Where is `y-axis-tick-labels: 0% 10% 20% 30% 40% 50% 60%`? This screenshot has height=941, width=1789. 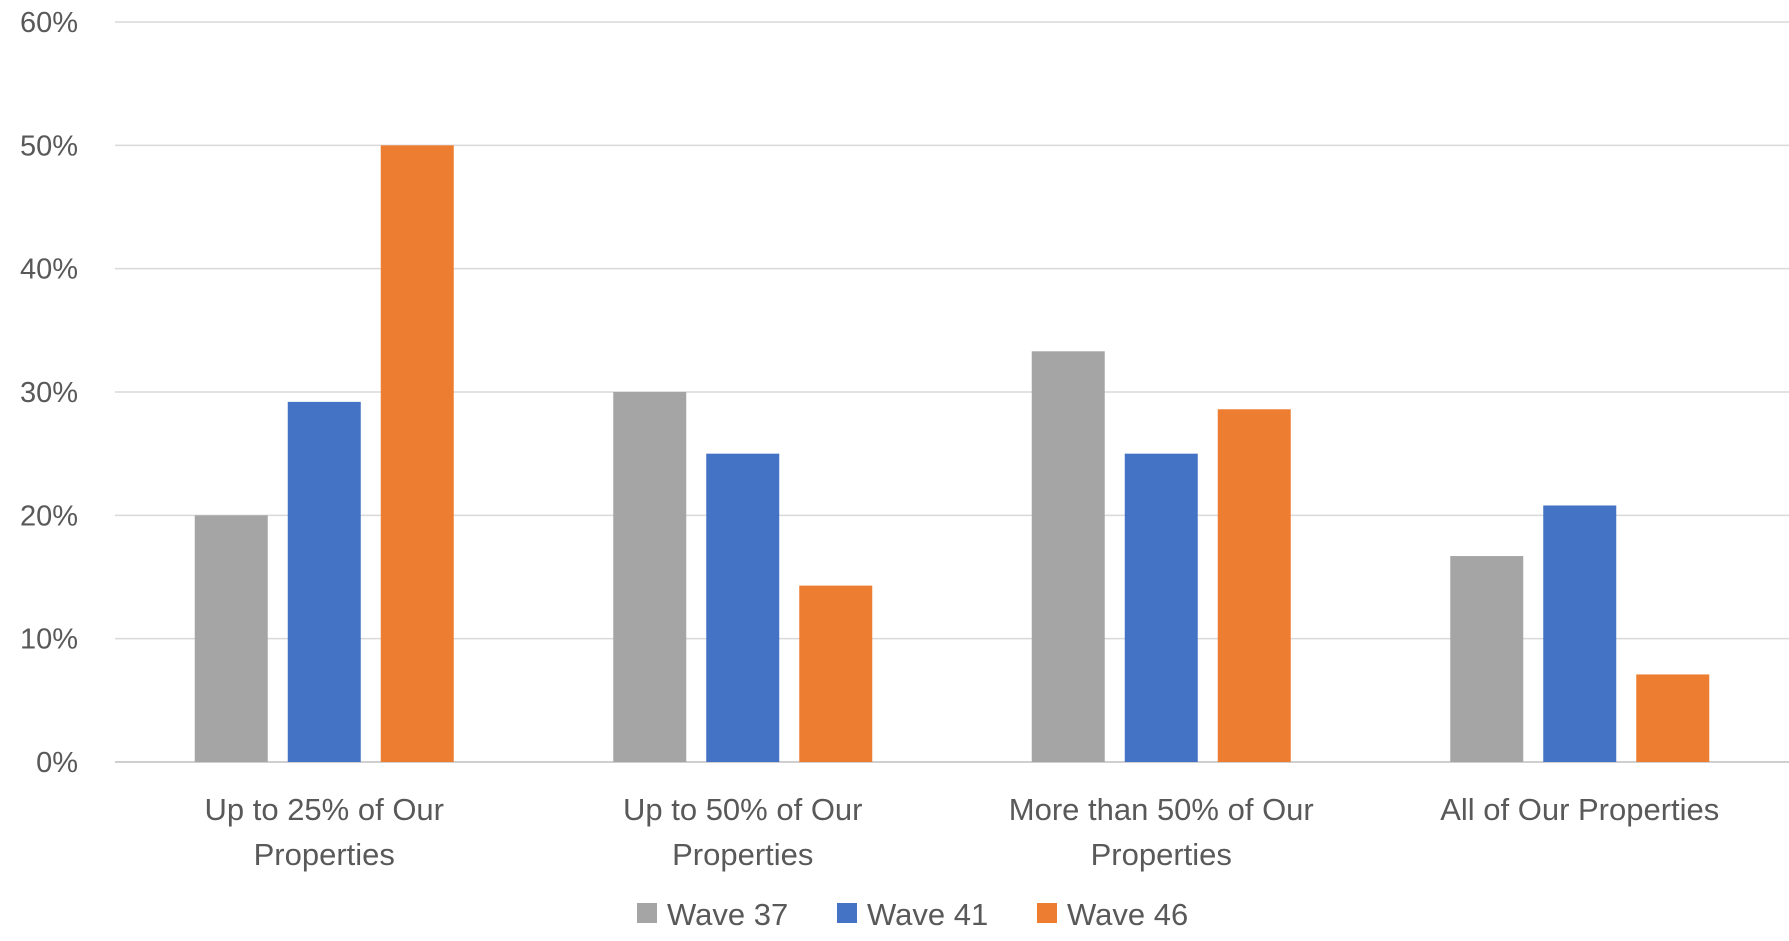
y-axis-tick-labels: 0% 10% 20% 30% 40% 50% 60% is located at coordinates (49, 393).